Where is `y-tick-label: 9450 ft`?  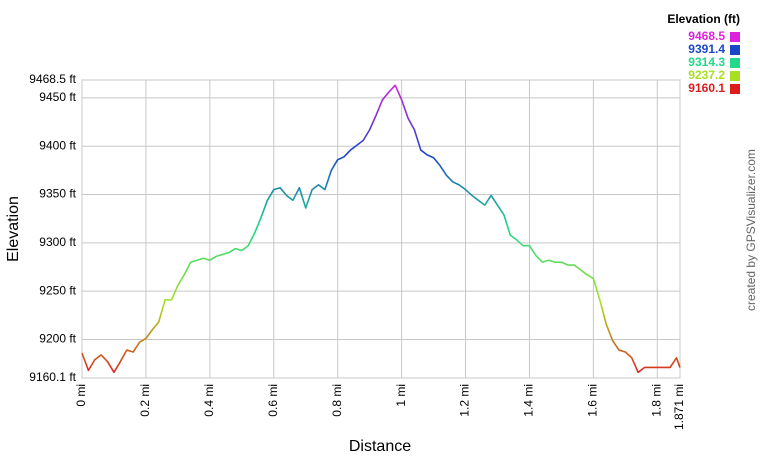 y-tick-label: 9450 ft is located at coordinates (57, 97).